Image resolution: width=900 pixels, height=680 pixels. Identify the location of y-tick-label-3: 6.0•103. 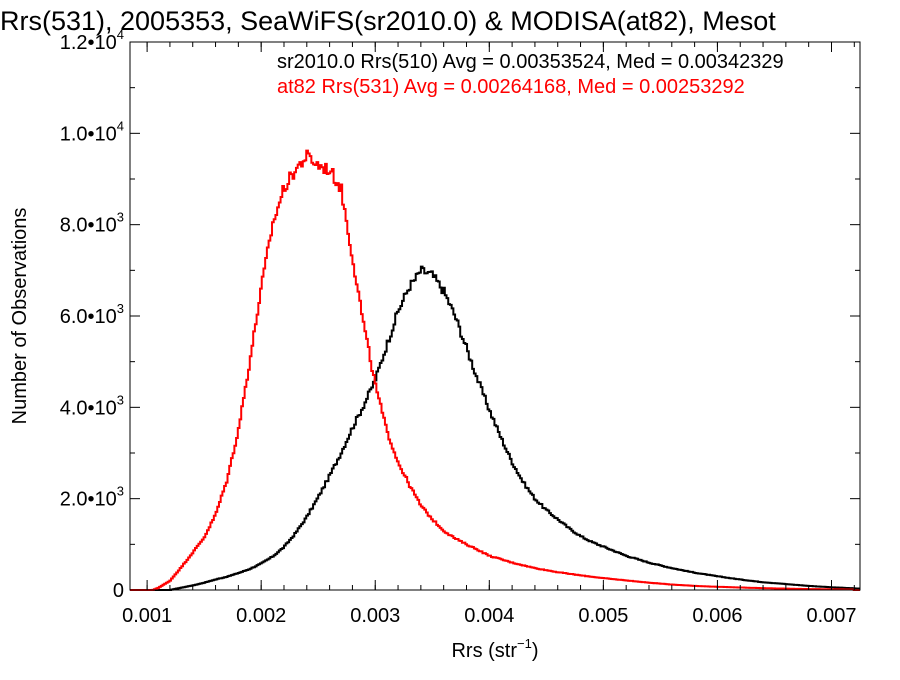
(92, 314).